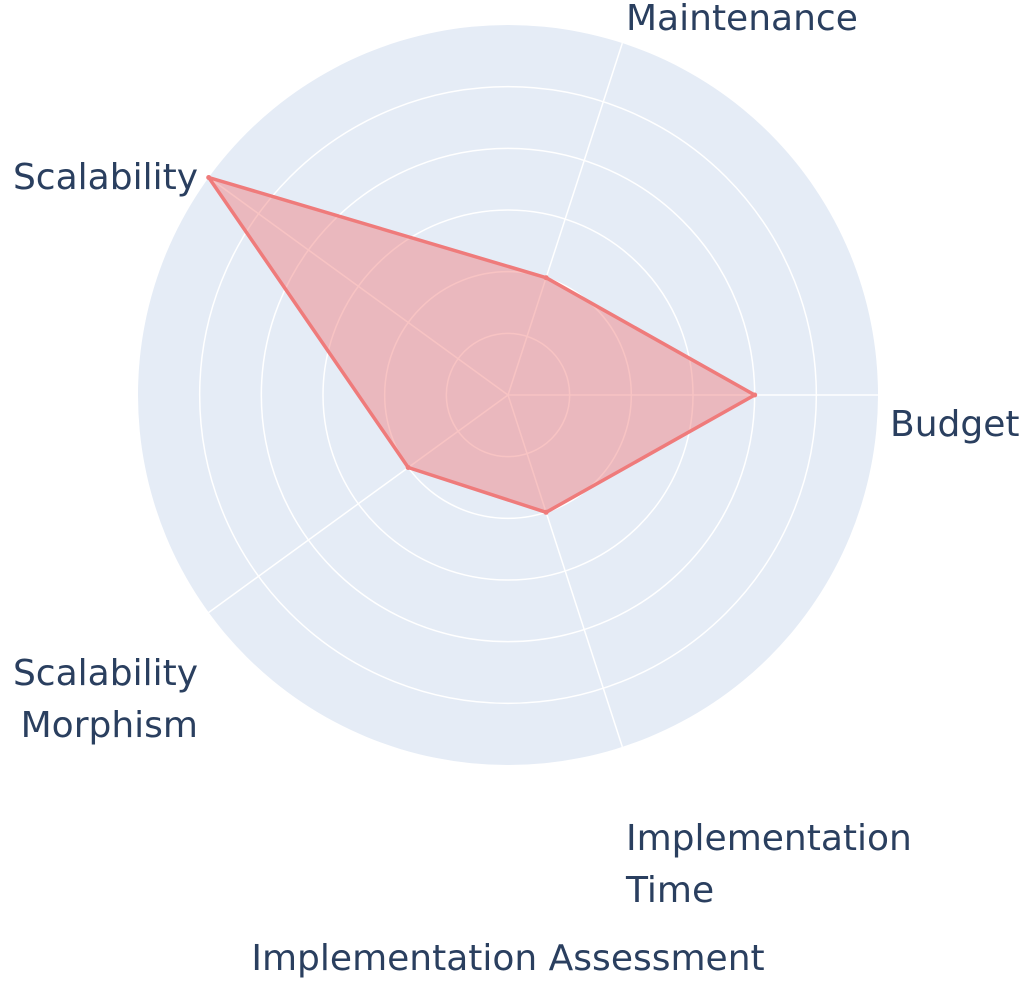 This screenshot has width=1024, height=981. What do you see at coordinates (954, 424) in the screenshot?
I see `axis-label-1: Budget` at bounding box center [954, 424].